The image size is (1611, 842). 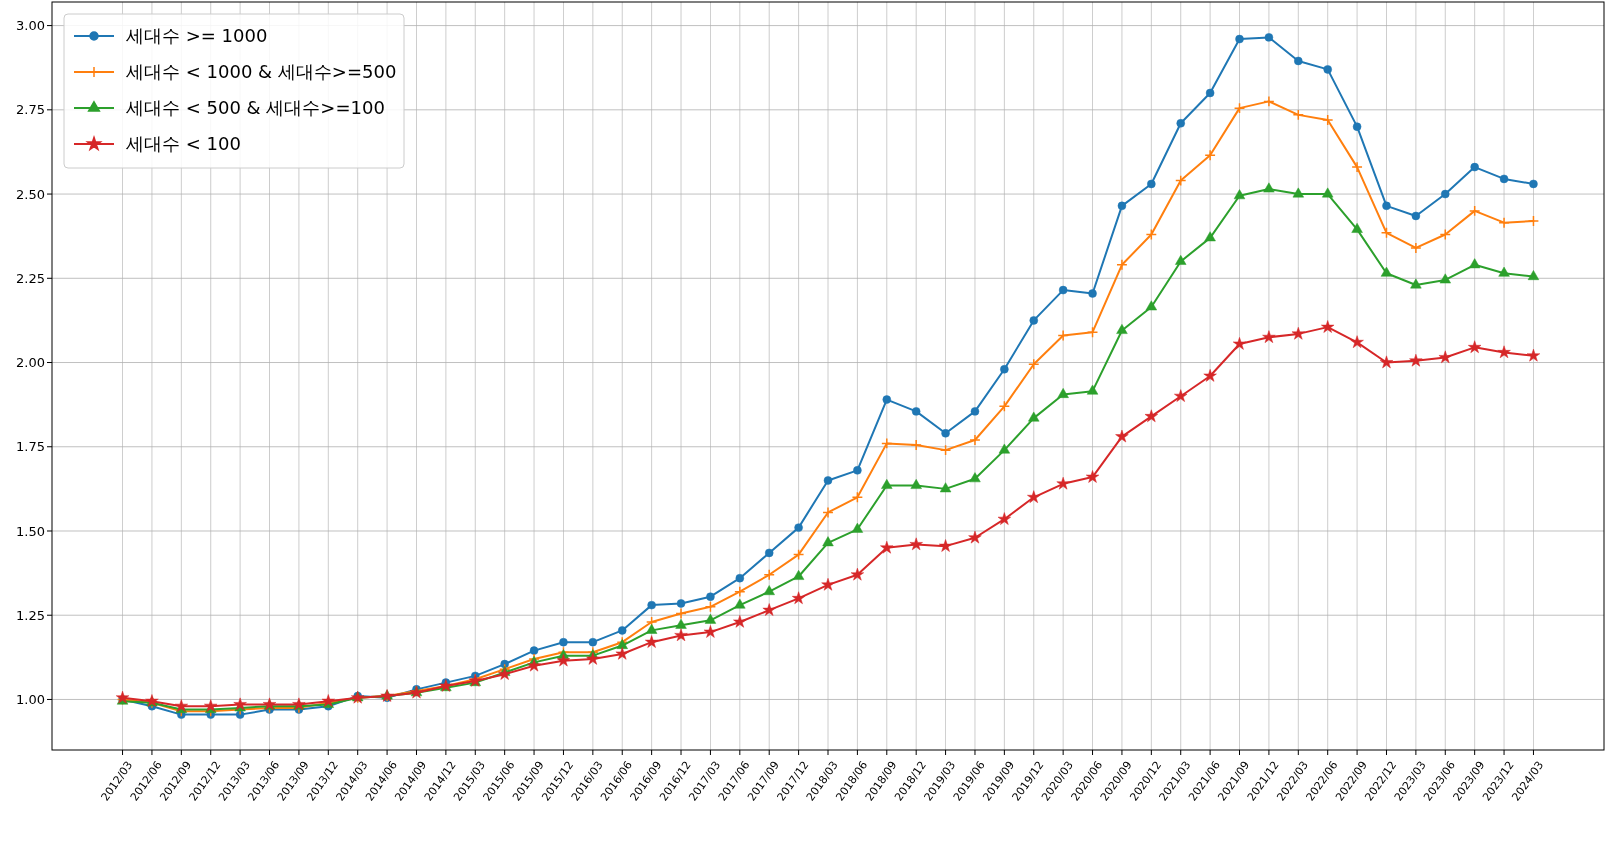 What do you see at coordinates (255, 108) in the screenshot?
I see `legend-label: 세대수 < 500 & 세대수>=100` at bounding box center [255, 108].